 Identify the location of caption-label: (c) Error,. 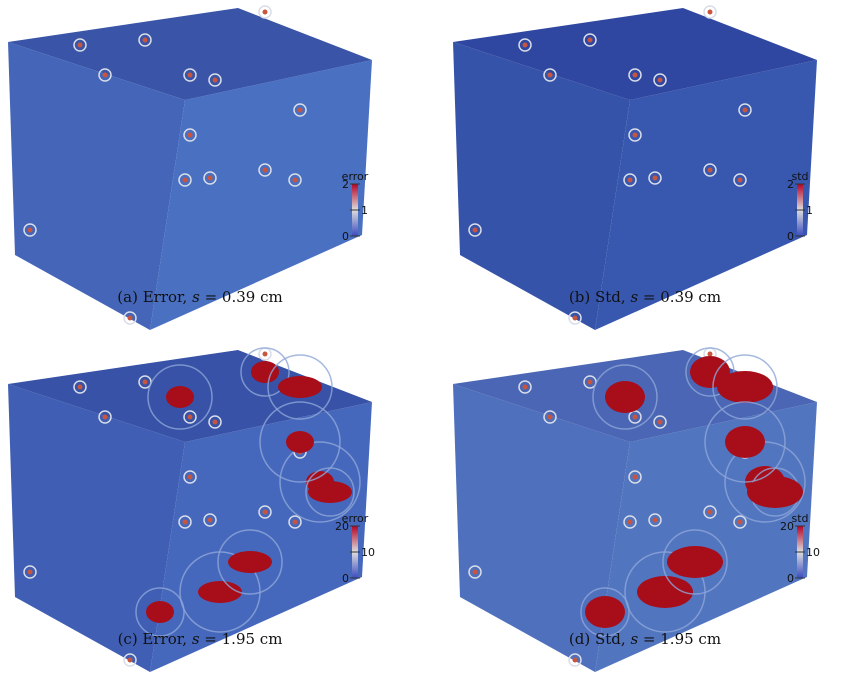
(155, 639).